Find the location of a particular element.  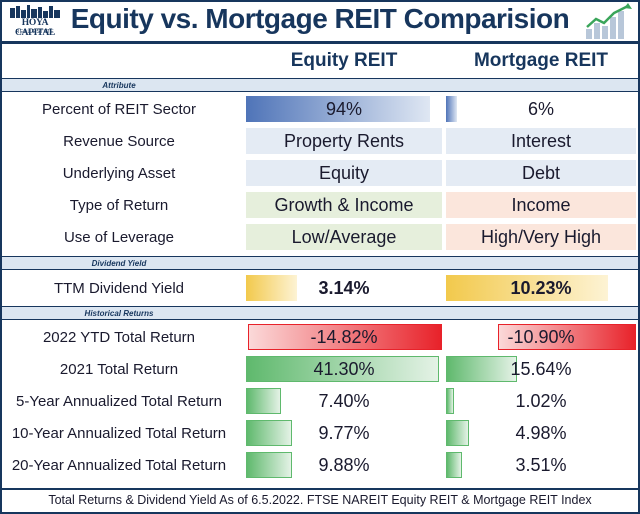

mortgage-return-value: 15.64% is located at coordinates (541, 369).